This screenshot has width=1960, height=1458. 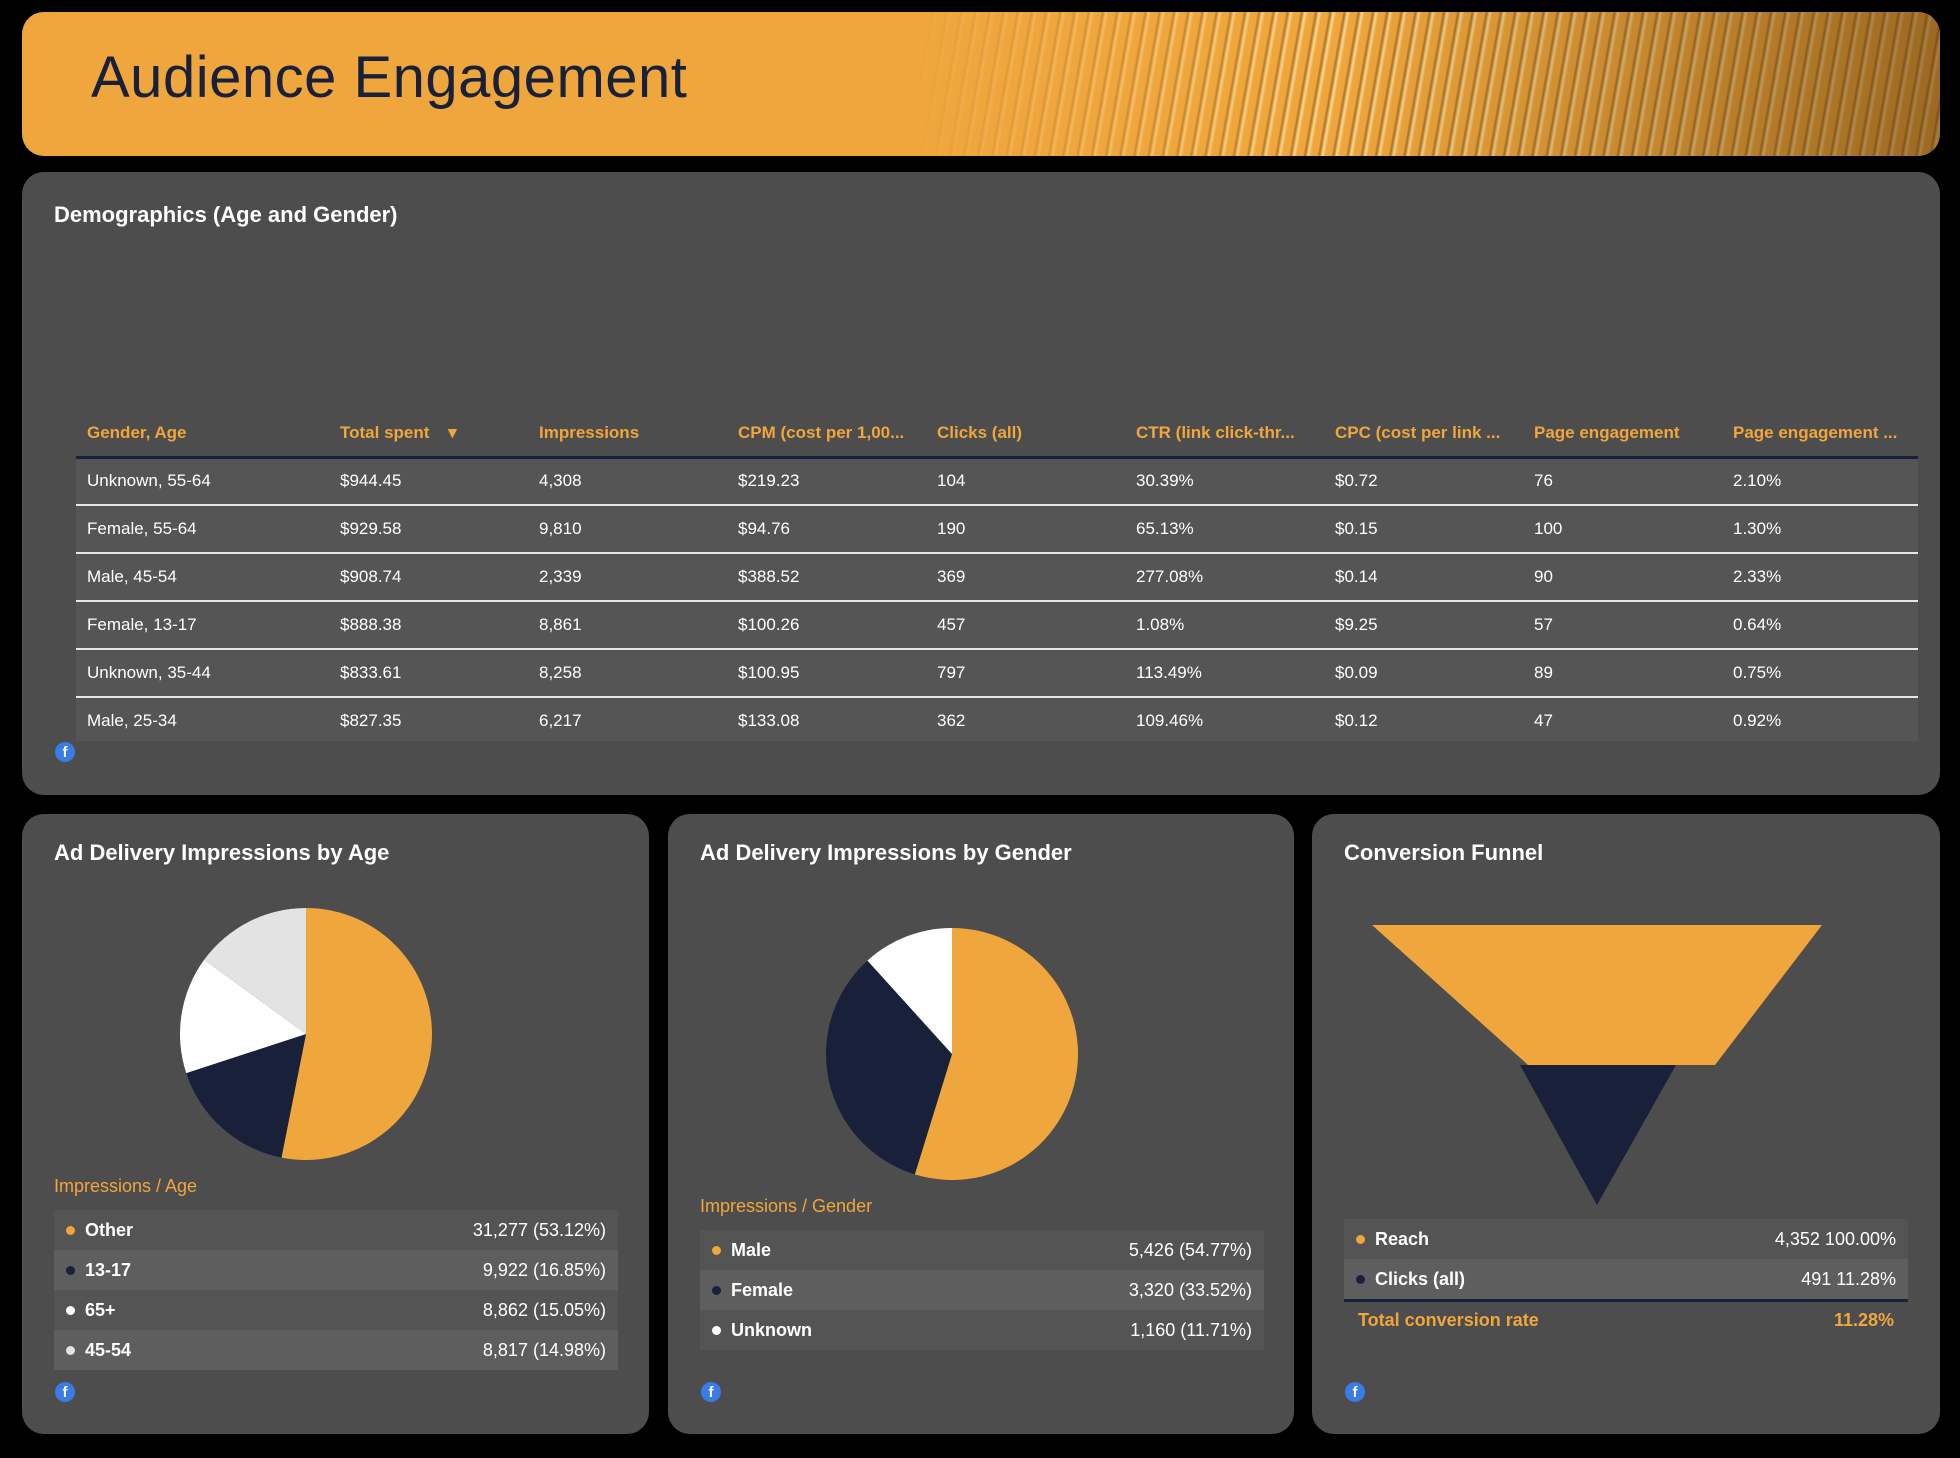 I want to click on table-cell: 9,810, so click(x=627, y=529).